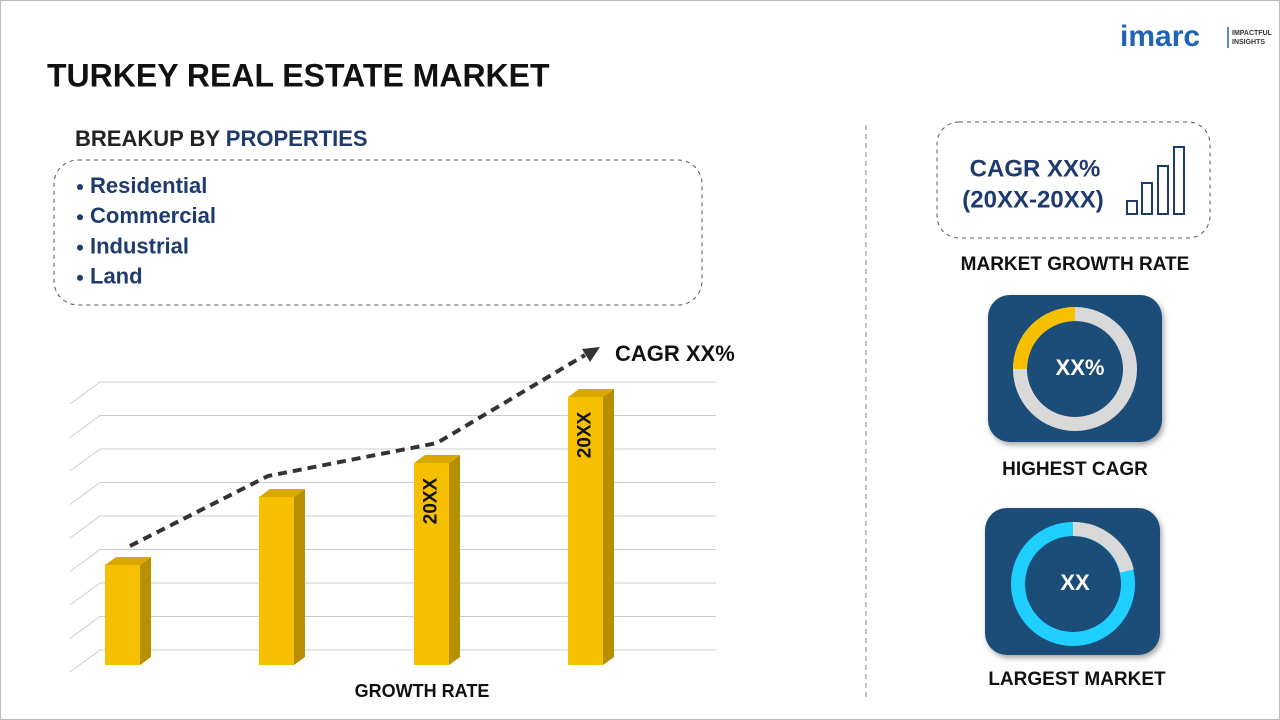 Image resolution: width=1280 pixels, height=720 pixels. Describe the element at coordinates (591, 354) in the screenshot. I see `trend-arrow` at that location.